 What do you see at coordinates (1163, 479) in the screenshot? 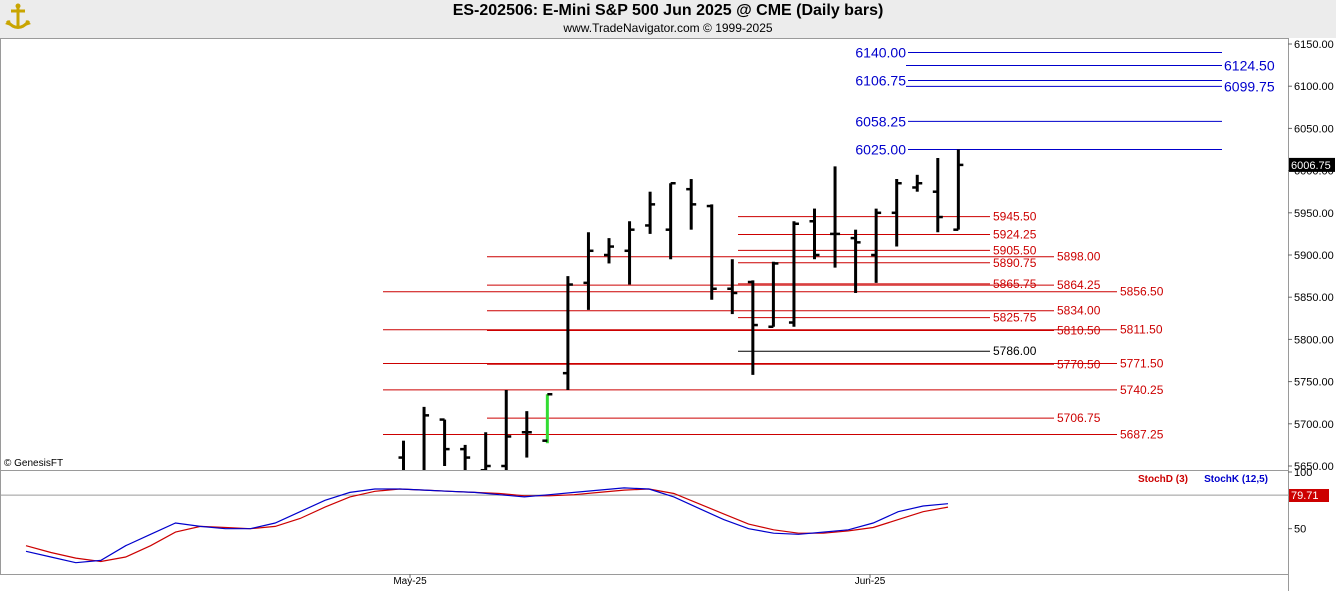
I see `stoch-legend-d: StochD (3)` at bounding box center [1163, 479].